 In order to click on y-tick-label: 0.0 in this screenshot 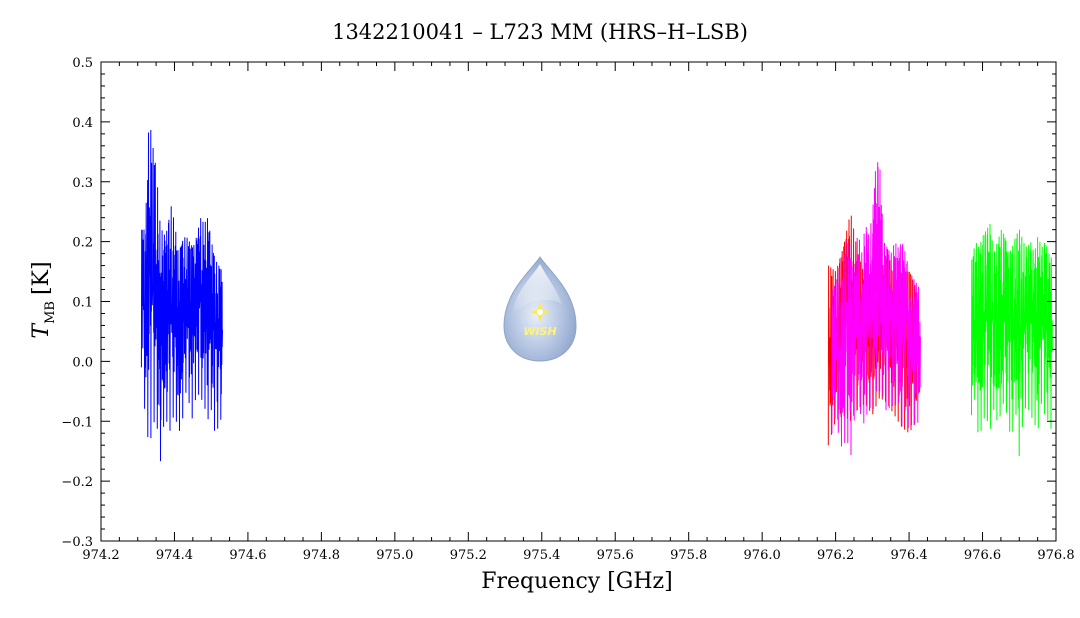, I will do `click(82, 362)`.